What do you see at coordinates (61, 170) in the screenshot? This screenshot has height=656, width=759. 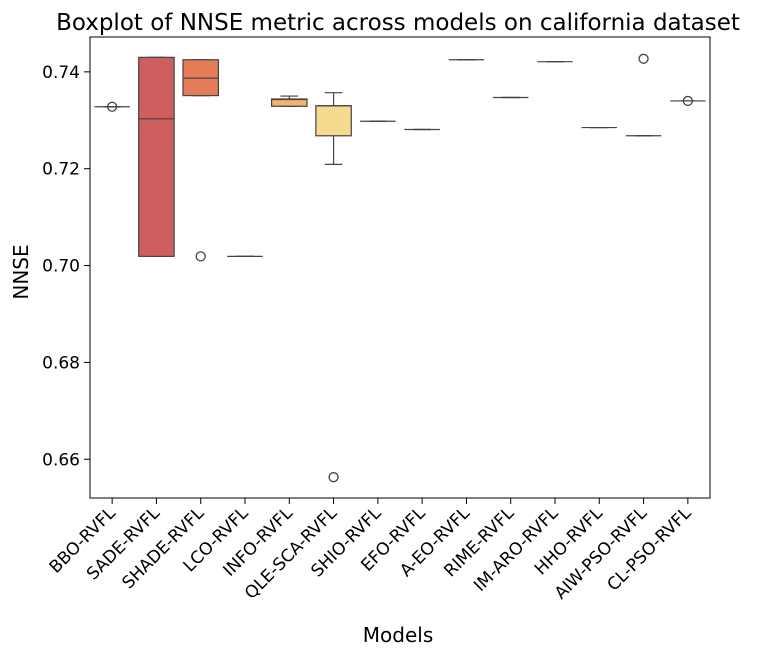 I see `y-tick-label: 0.72` at bounding box center [61, 170].